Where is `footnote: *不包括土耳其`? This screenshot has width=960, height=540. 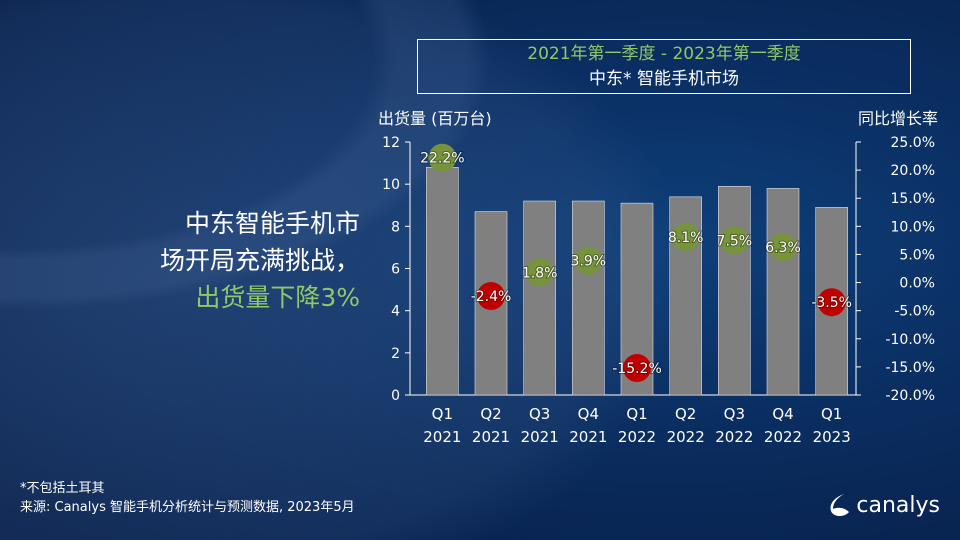
footnote: *不包括土耳其 is located at coordinates (62, 488).